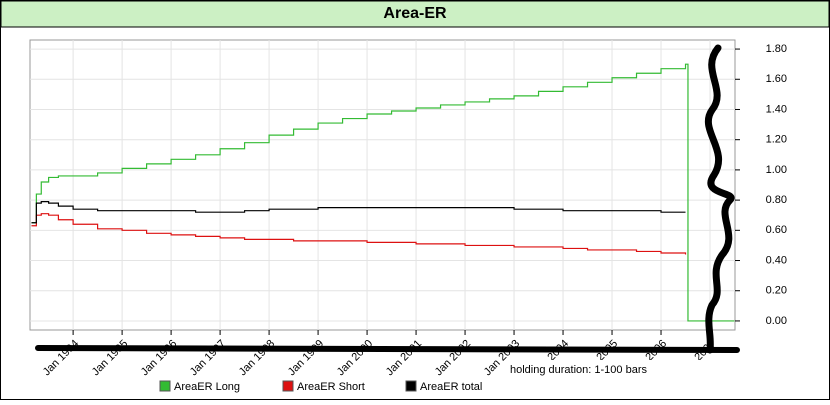 The height and width of the screenshot is (405, 830). Describe the element at coordinates (776, 79) in the screenshot. I see `y-tick-label: 1.60` at that location.